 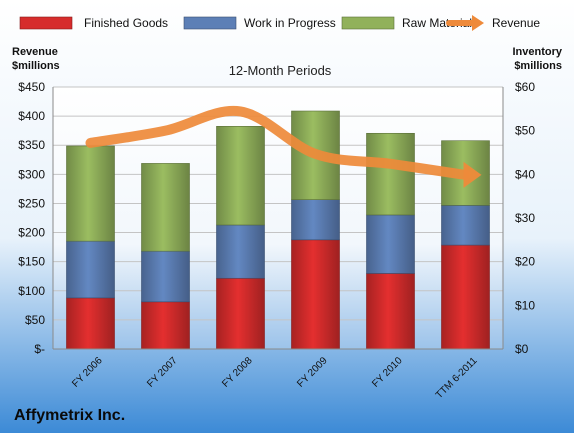 What do you see at coordinates (126, 23) in the screenshot?
I see `legend-label: Finished Goods` at bounding box center [126, 23].